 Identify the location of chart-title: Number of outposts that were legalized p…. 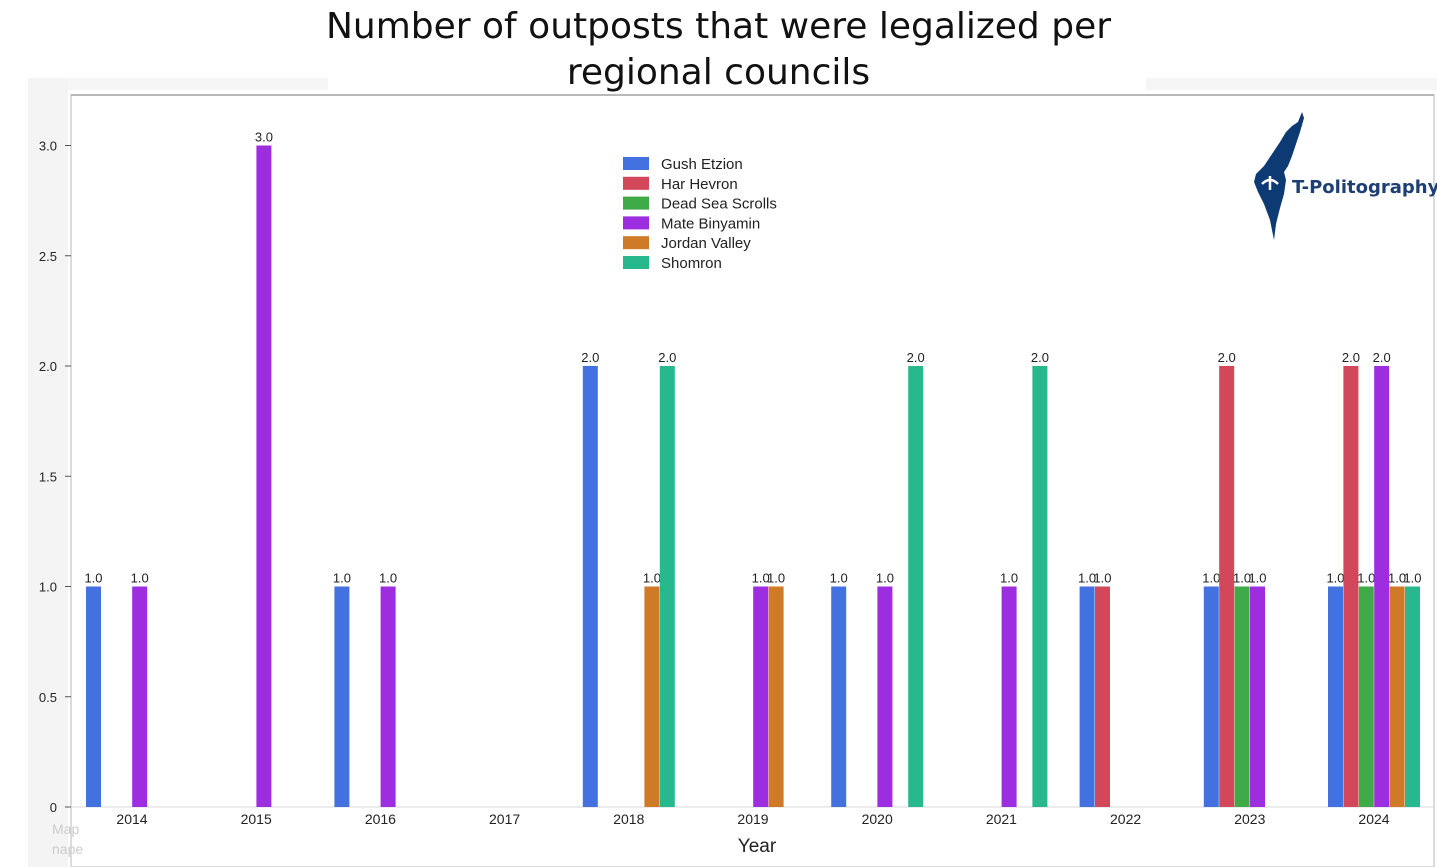
(718, 50).